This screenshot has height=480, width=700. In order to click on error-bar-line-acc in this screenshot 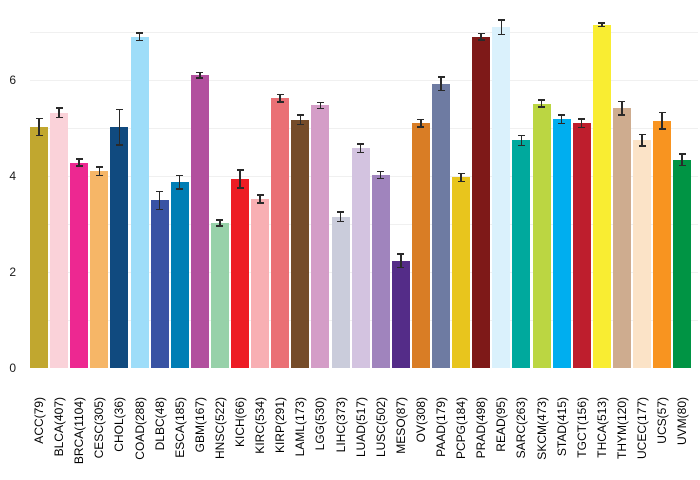, I will do `click(39, 127)`.